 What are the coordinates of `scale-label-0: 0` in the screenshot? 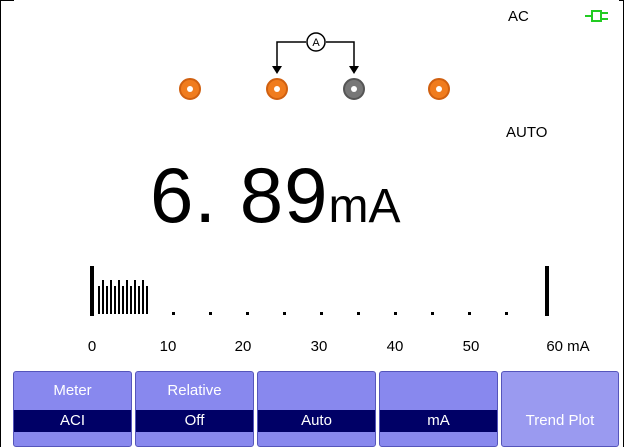 It's located at (92, 346).